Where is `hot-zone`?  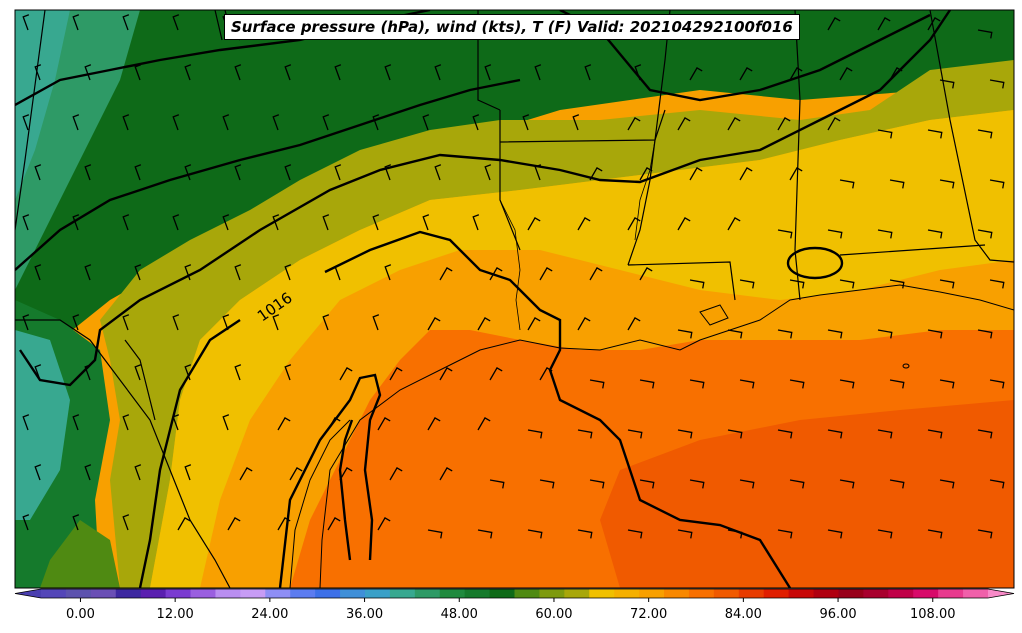
hot-zone is located at coordinates (807, 494).